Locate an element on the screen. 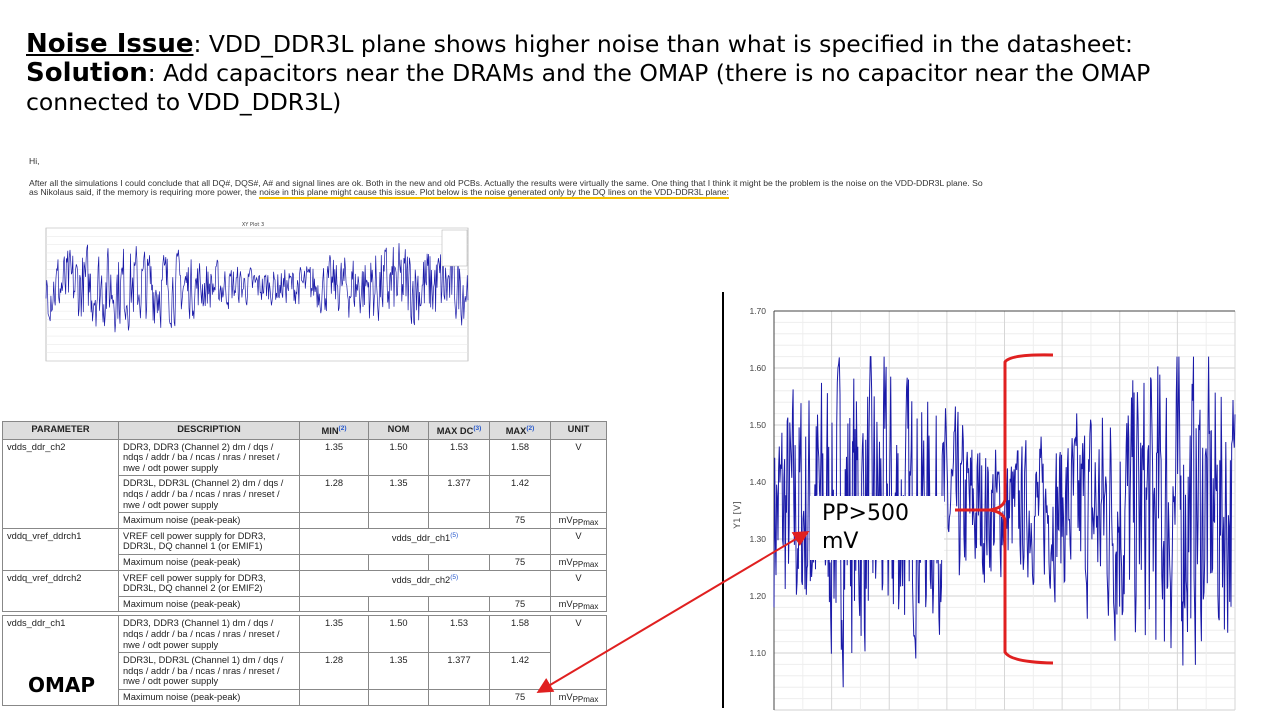  noise-issue-label: Noise Issue is located at coordinates (110, 44).